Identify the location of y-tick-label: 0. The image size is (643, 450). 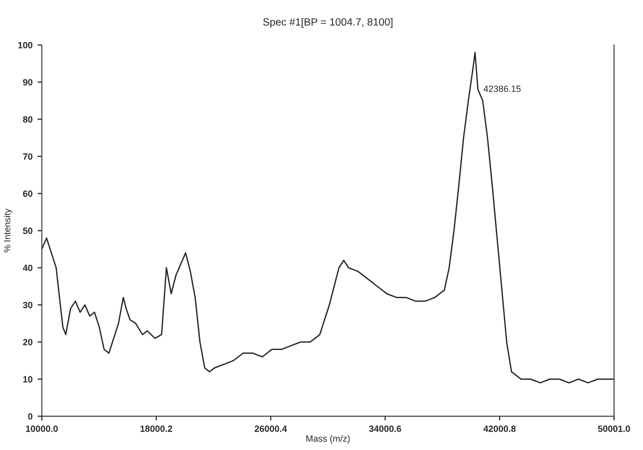
(30, 416).